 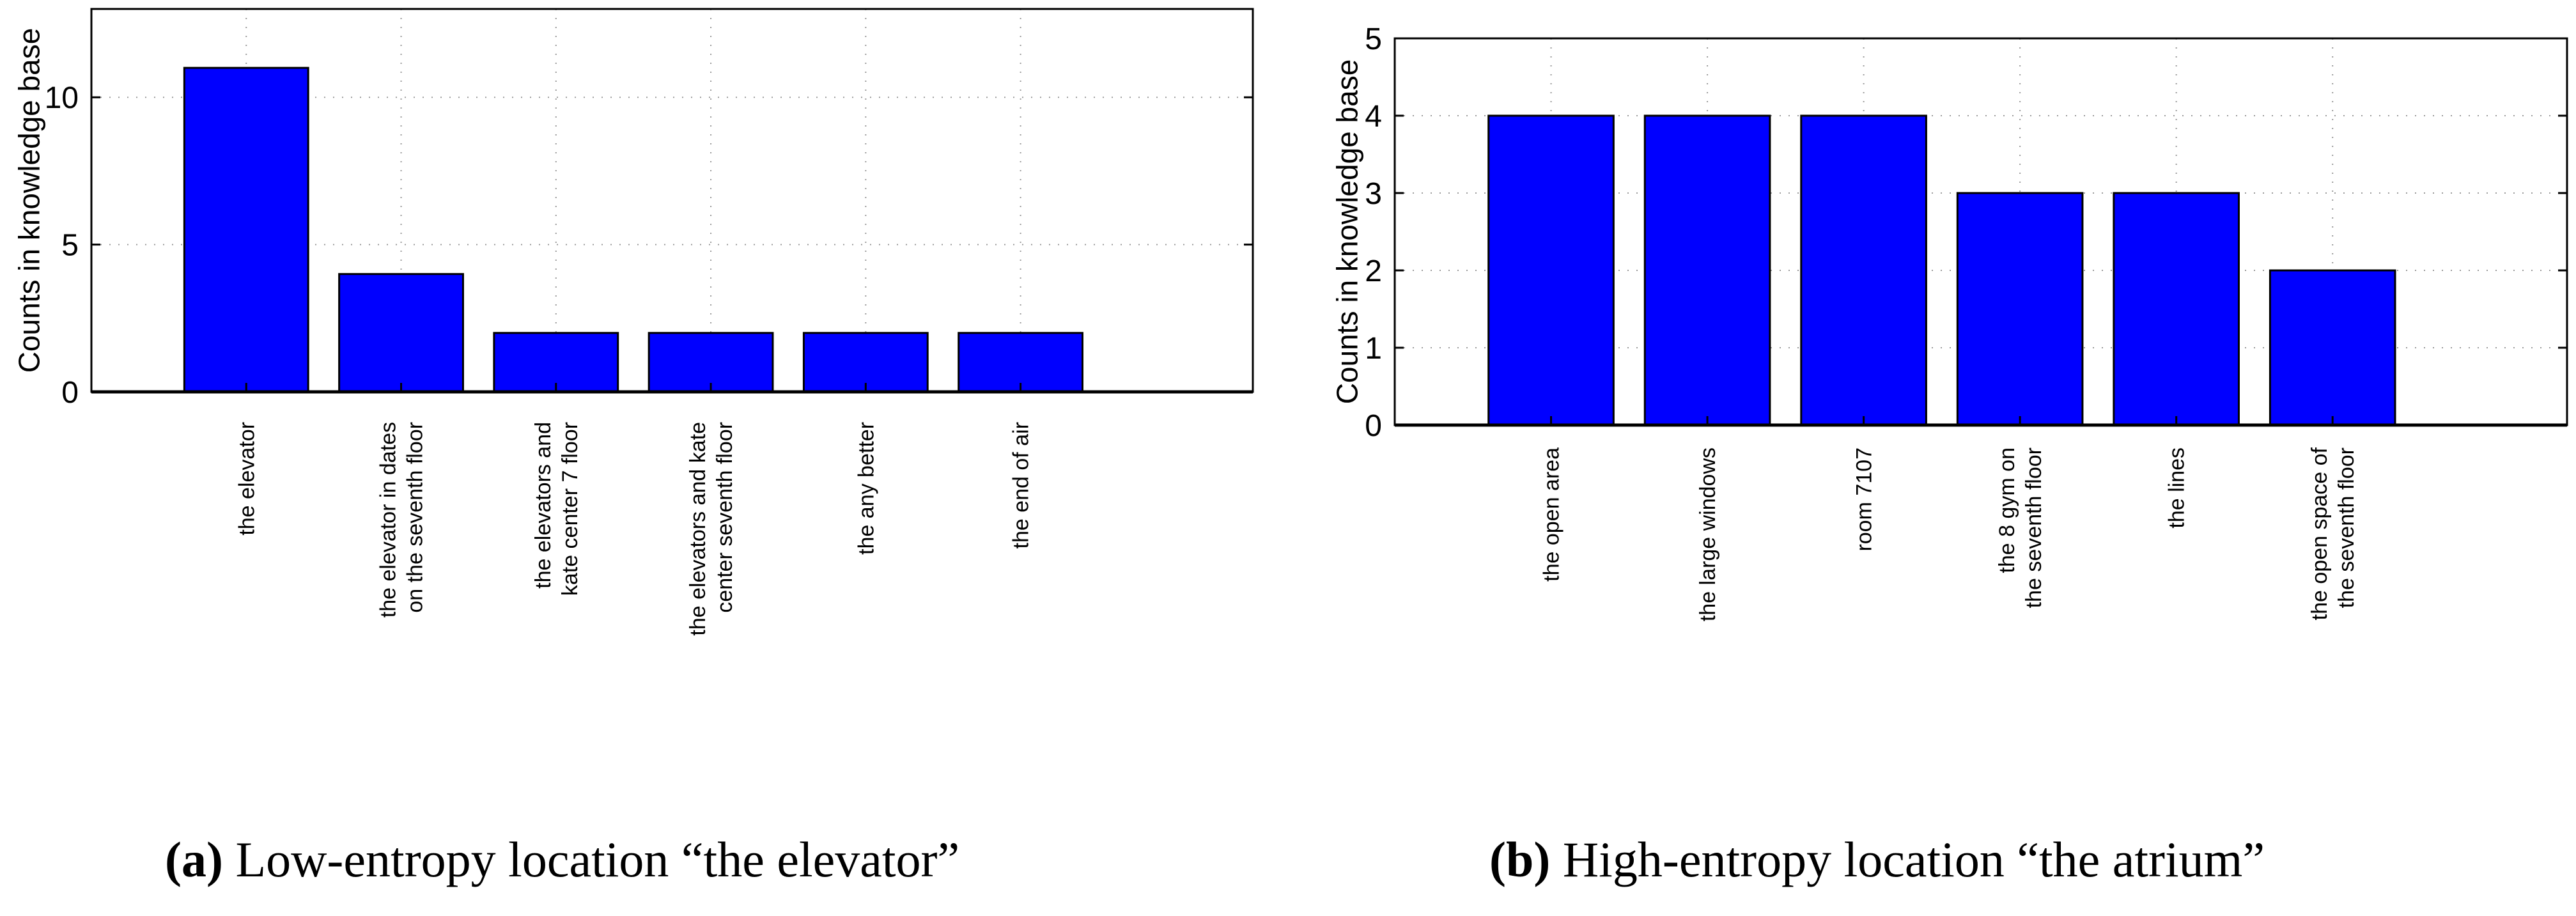 I want to click on chart-a-category-label-4-line-0: the any better, so click(x=866, y=488).